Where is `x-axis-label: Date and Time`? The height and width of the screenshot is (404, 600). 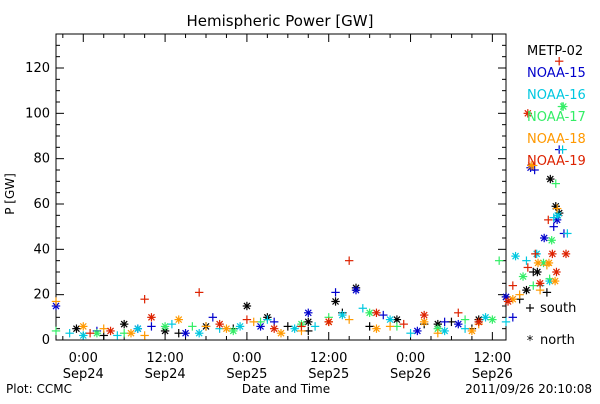 x-axis-label: Date and Time is located at coordinates (286, 389).